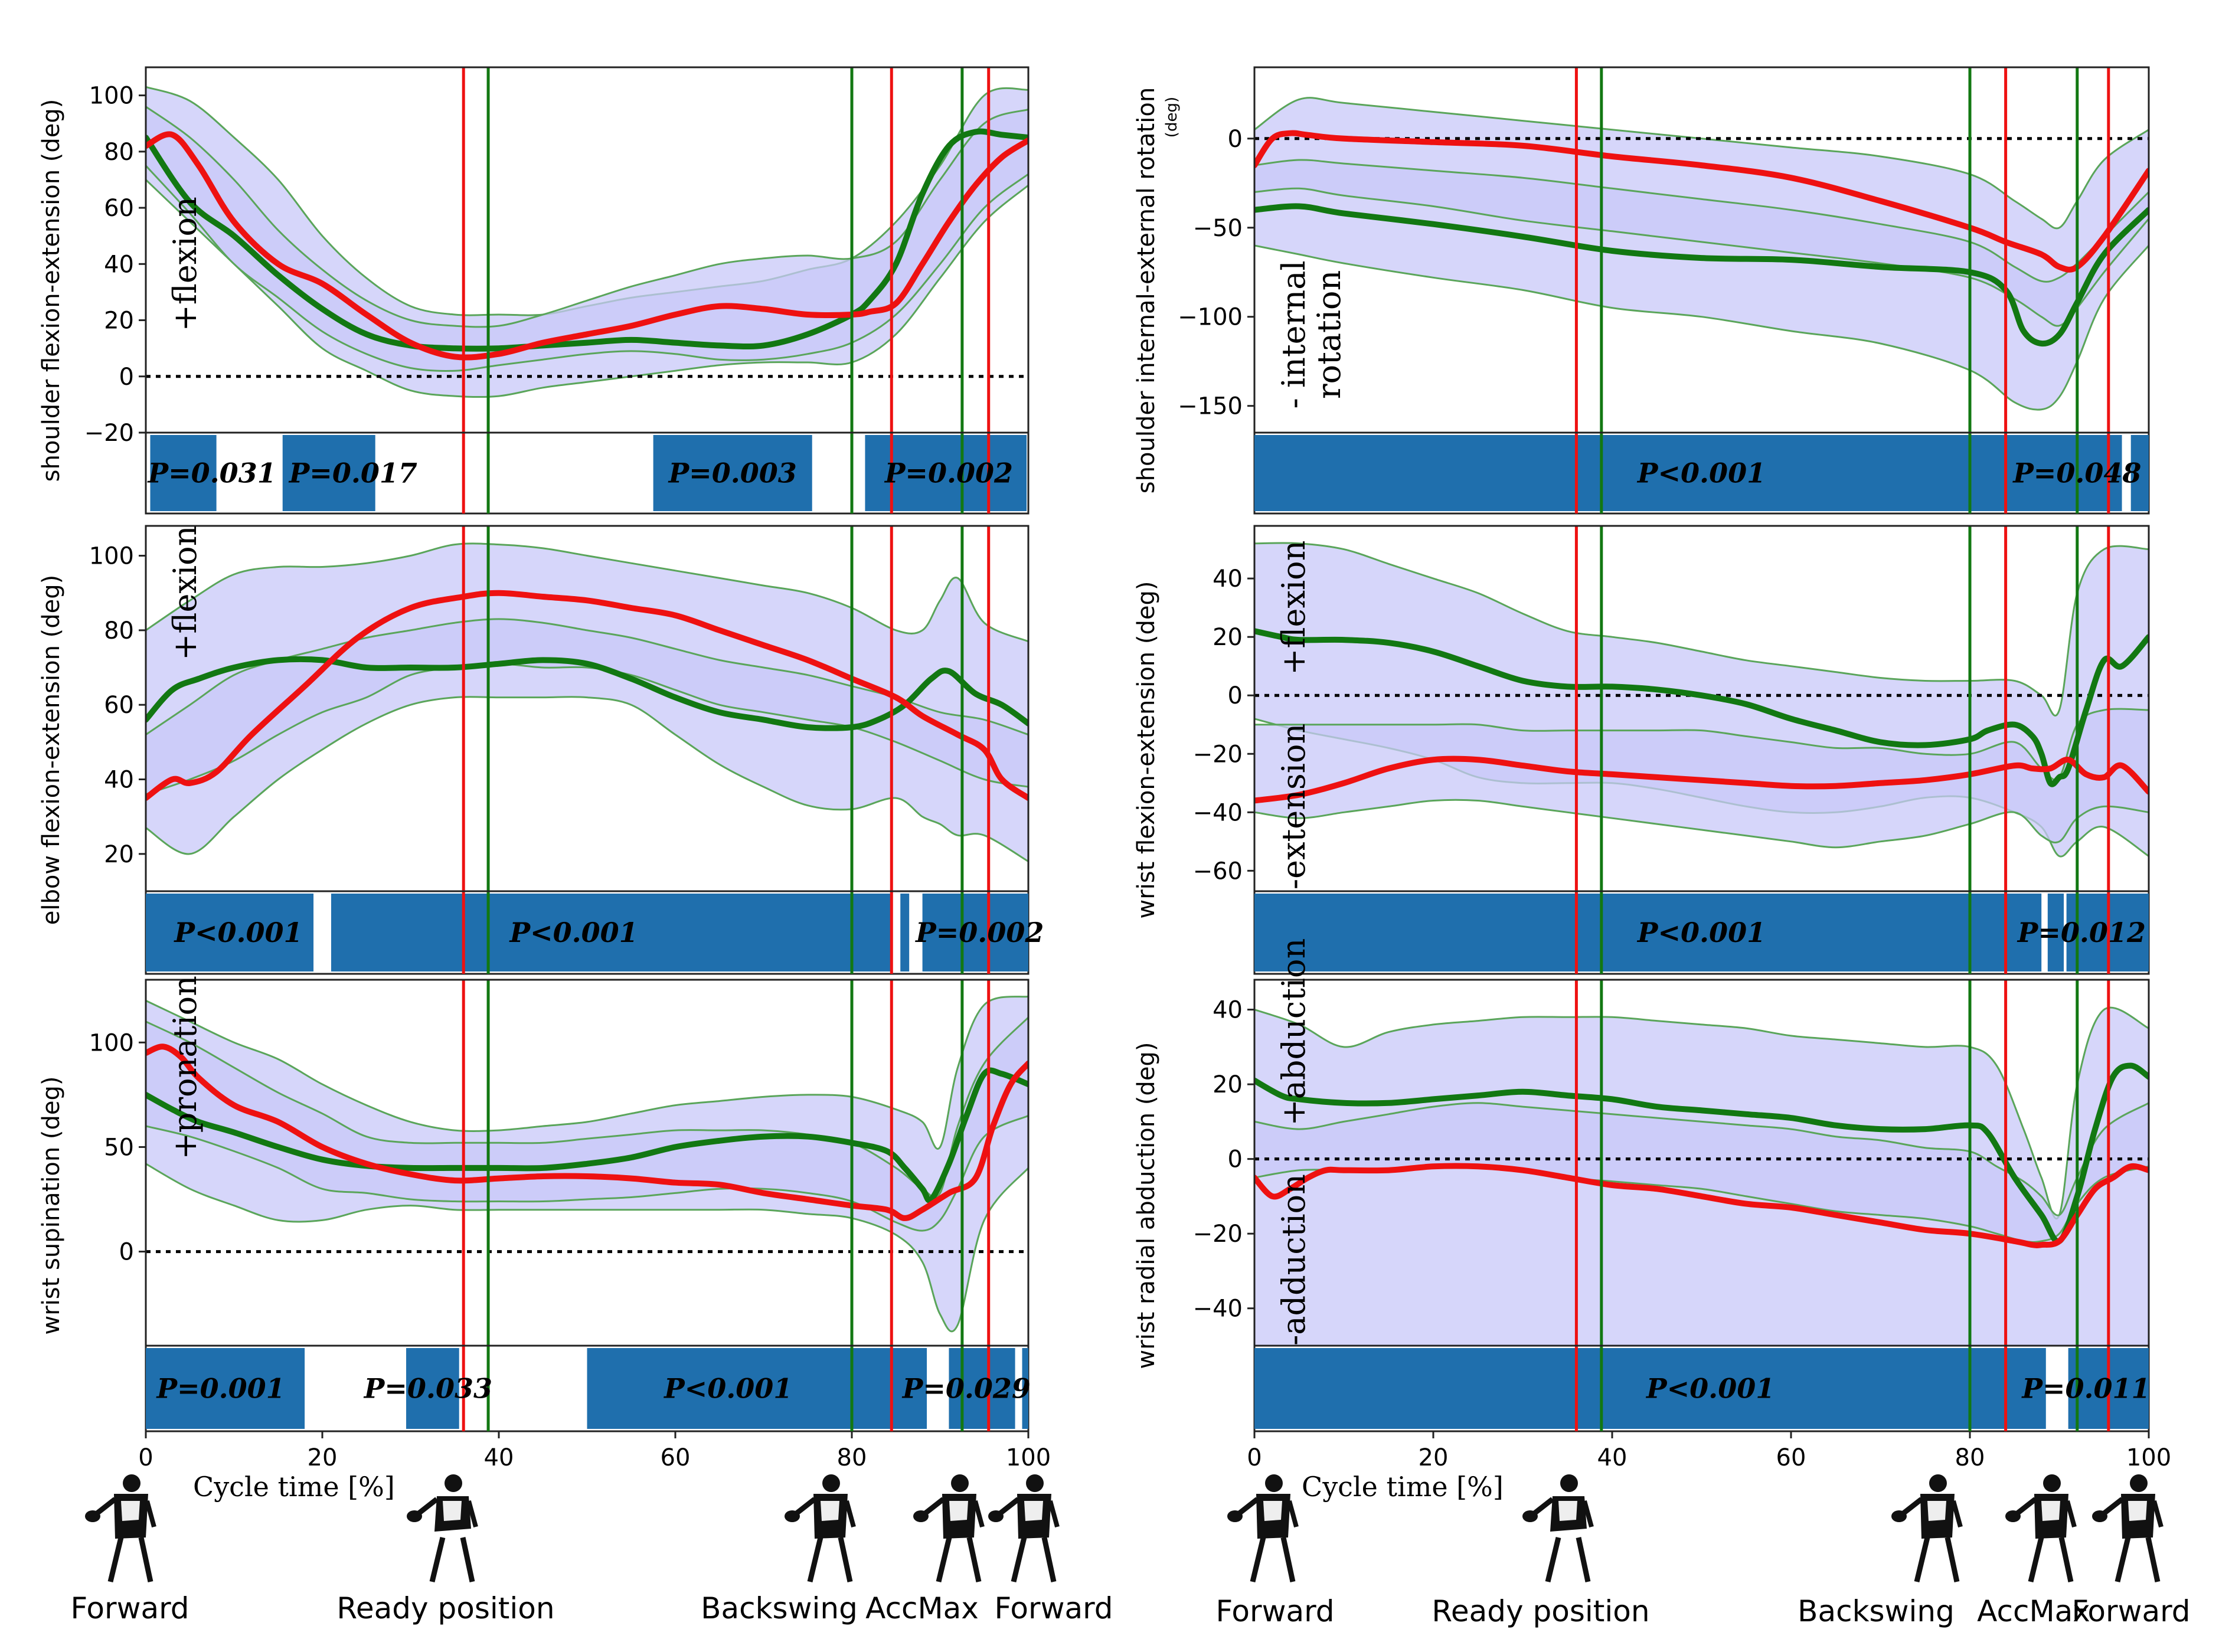 This screenshot has width=2219, height=1652. What do you see at coordinates (211, 473) in the screenshot?
I see `pvalue-label: P=0.031` at bounding box center [211, 473].